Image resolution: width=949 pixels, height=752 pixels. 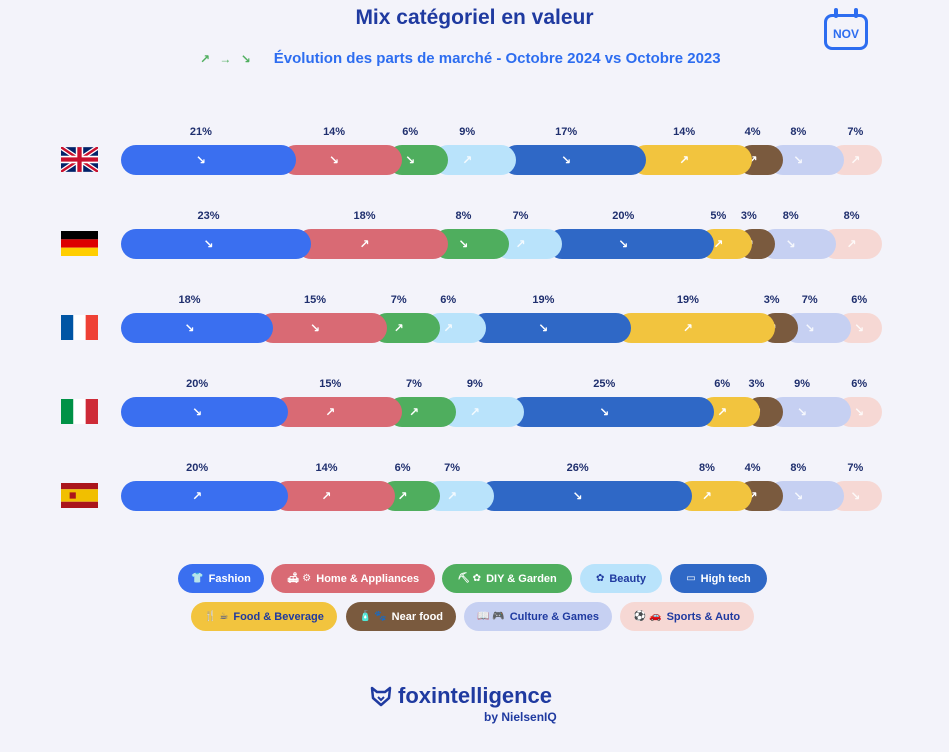 I want to click on data-label: 19%, so click(x=687, y=300).